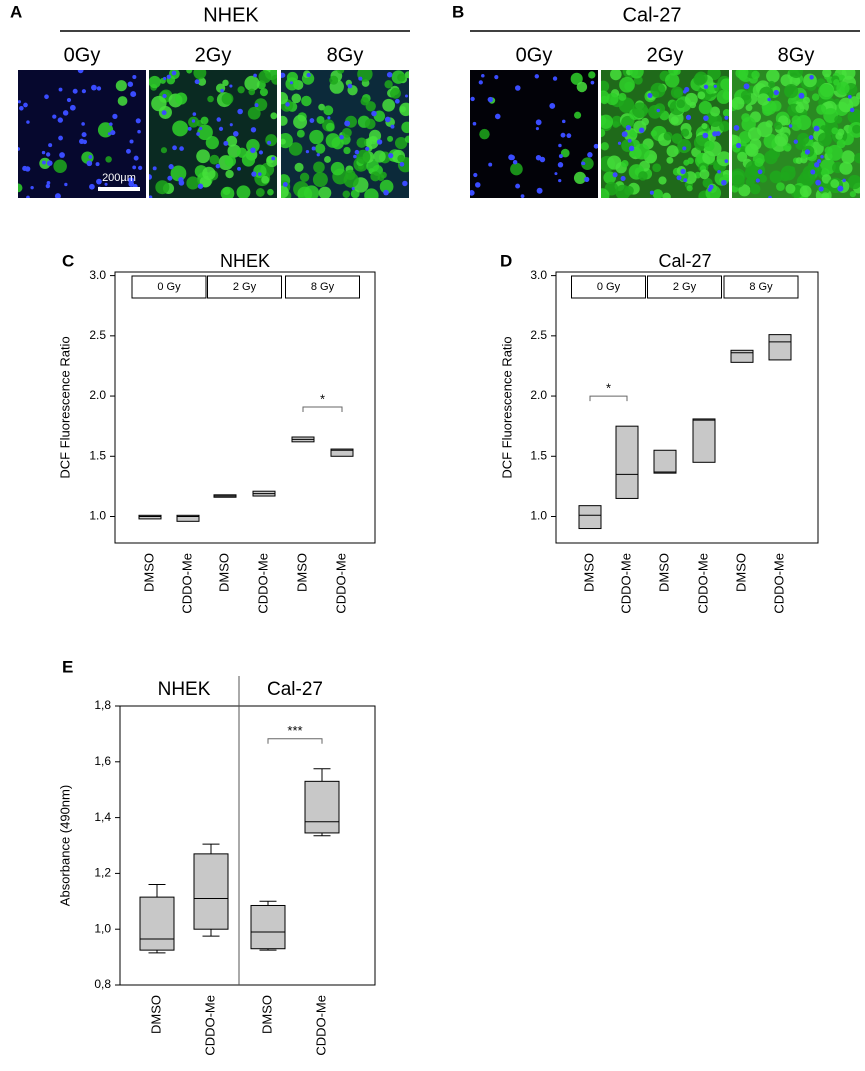 This screenshot has height=1071, width=865. What do you see at coordinates (534, 55) in the screenshot?
I see `image-label: 0Gy` at bounding box center [534, 55].